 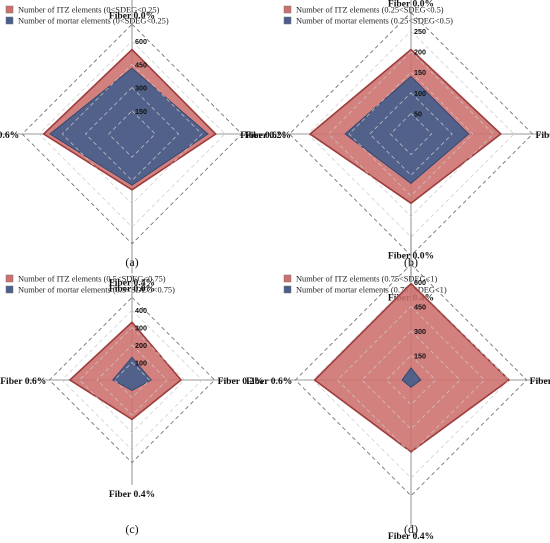 What do you see at coordinates (92, 279) in the screenshot?
I see `legend-entry: Number of ITZ elements (0.5<SDEG<0.75)` at bounding box center [92, 279].